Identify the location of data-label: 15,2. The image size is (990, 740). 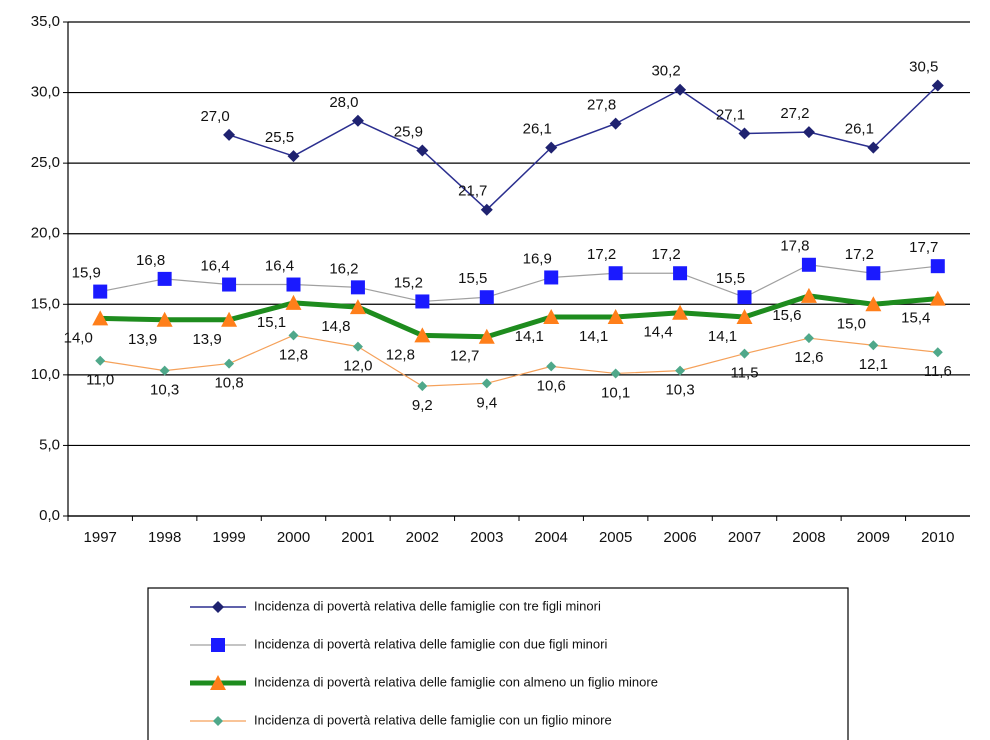
(408, 282).